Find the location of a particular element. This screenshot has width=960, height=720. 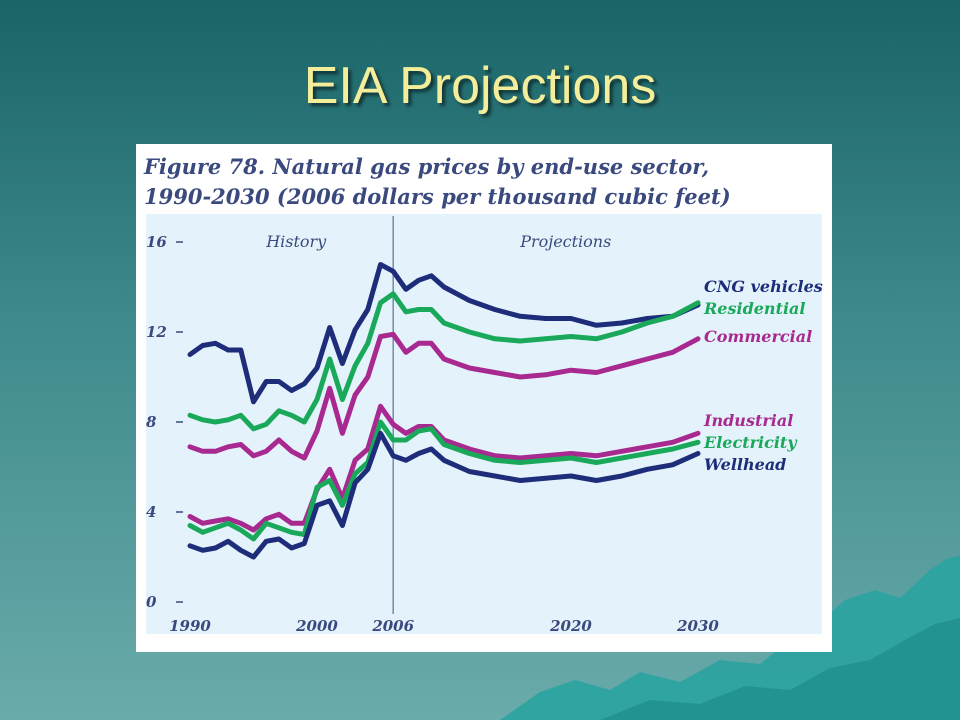

y-tick-label: 8 is located at coordinates (151, 422).